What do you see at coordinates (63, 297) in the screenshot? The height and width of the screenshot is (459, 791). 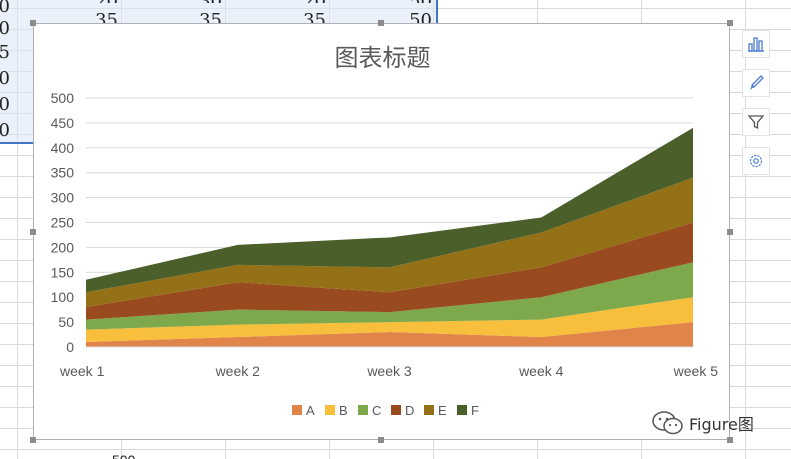 I see `y-tick-label: 100` at bounding box center [63, 297].